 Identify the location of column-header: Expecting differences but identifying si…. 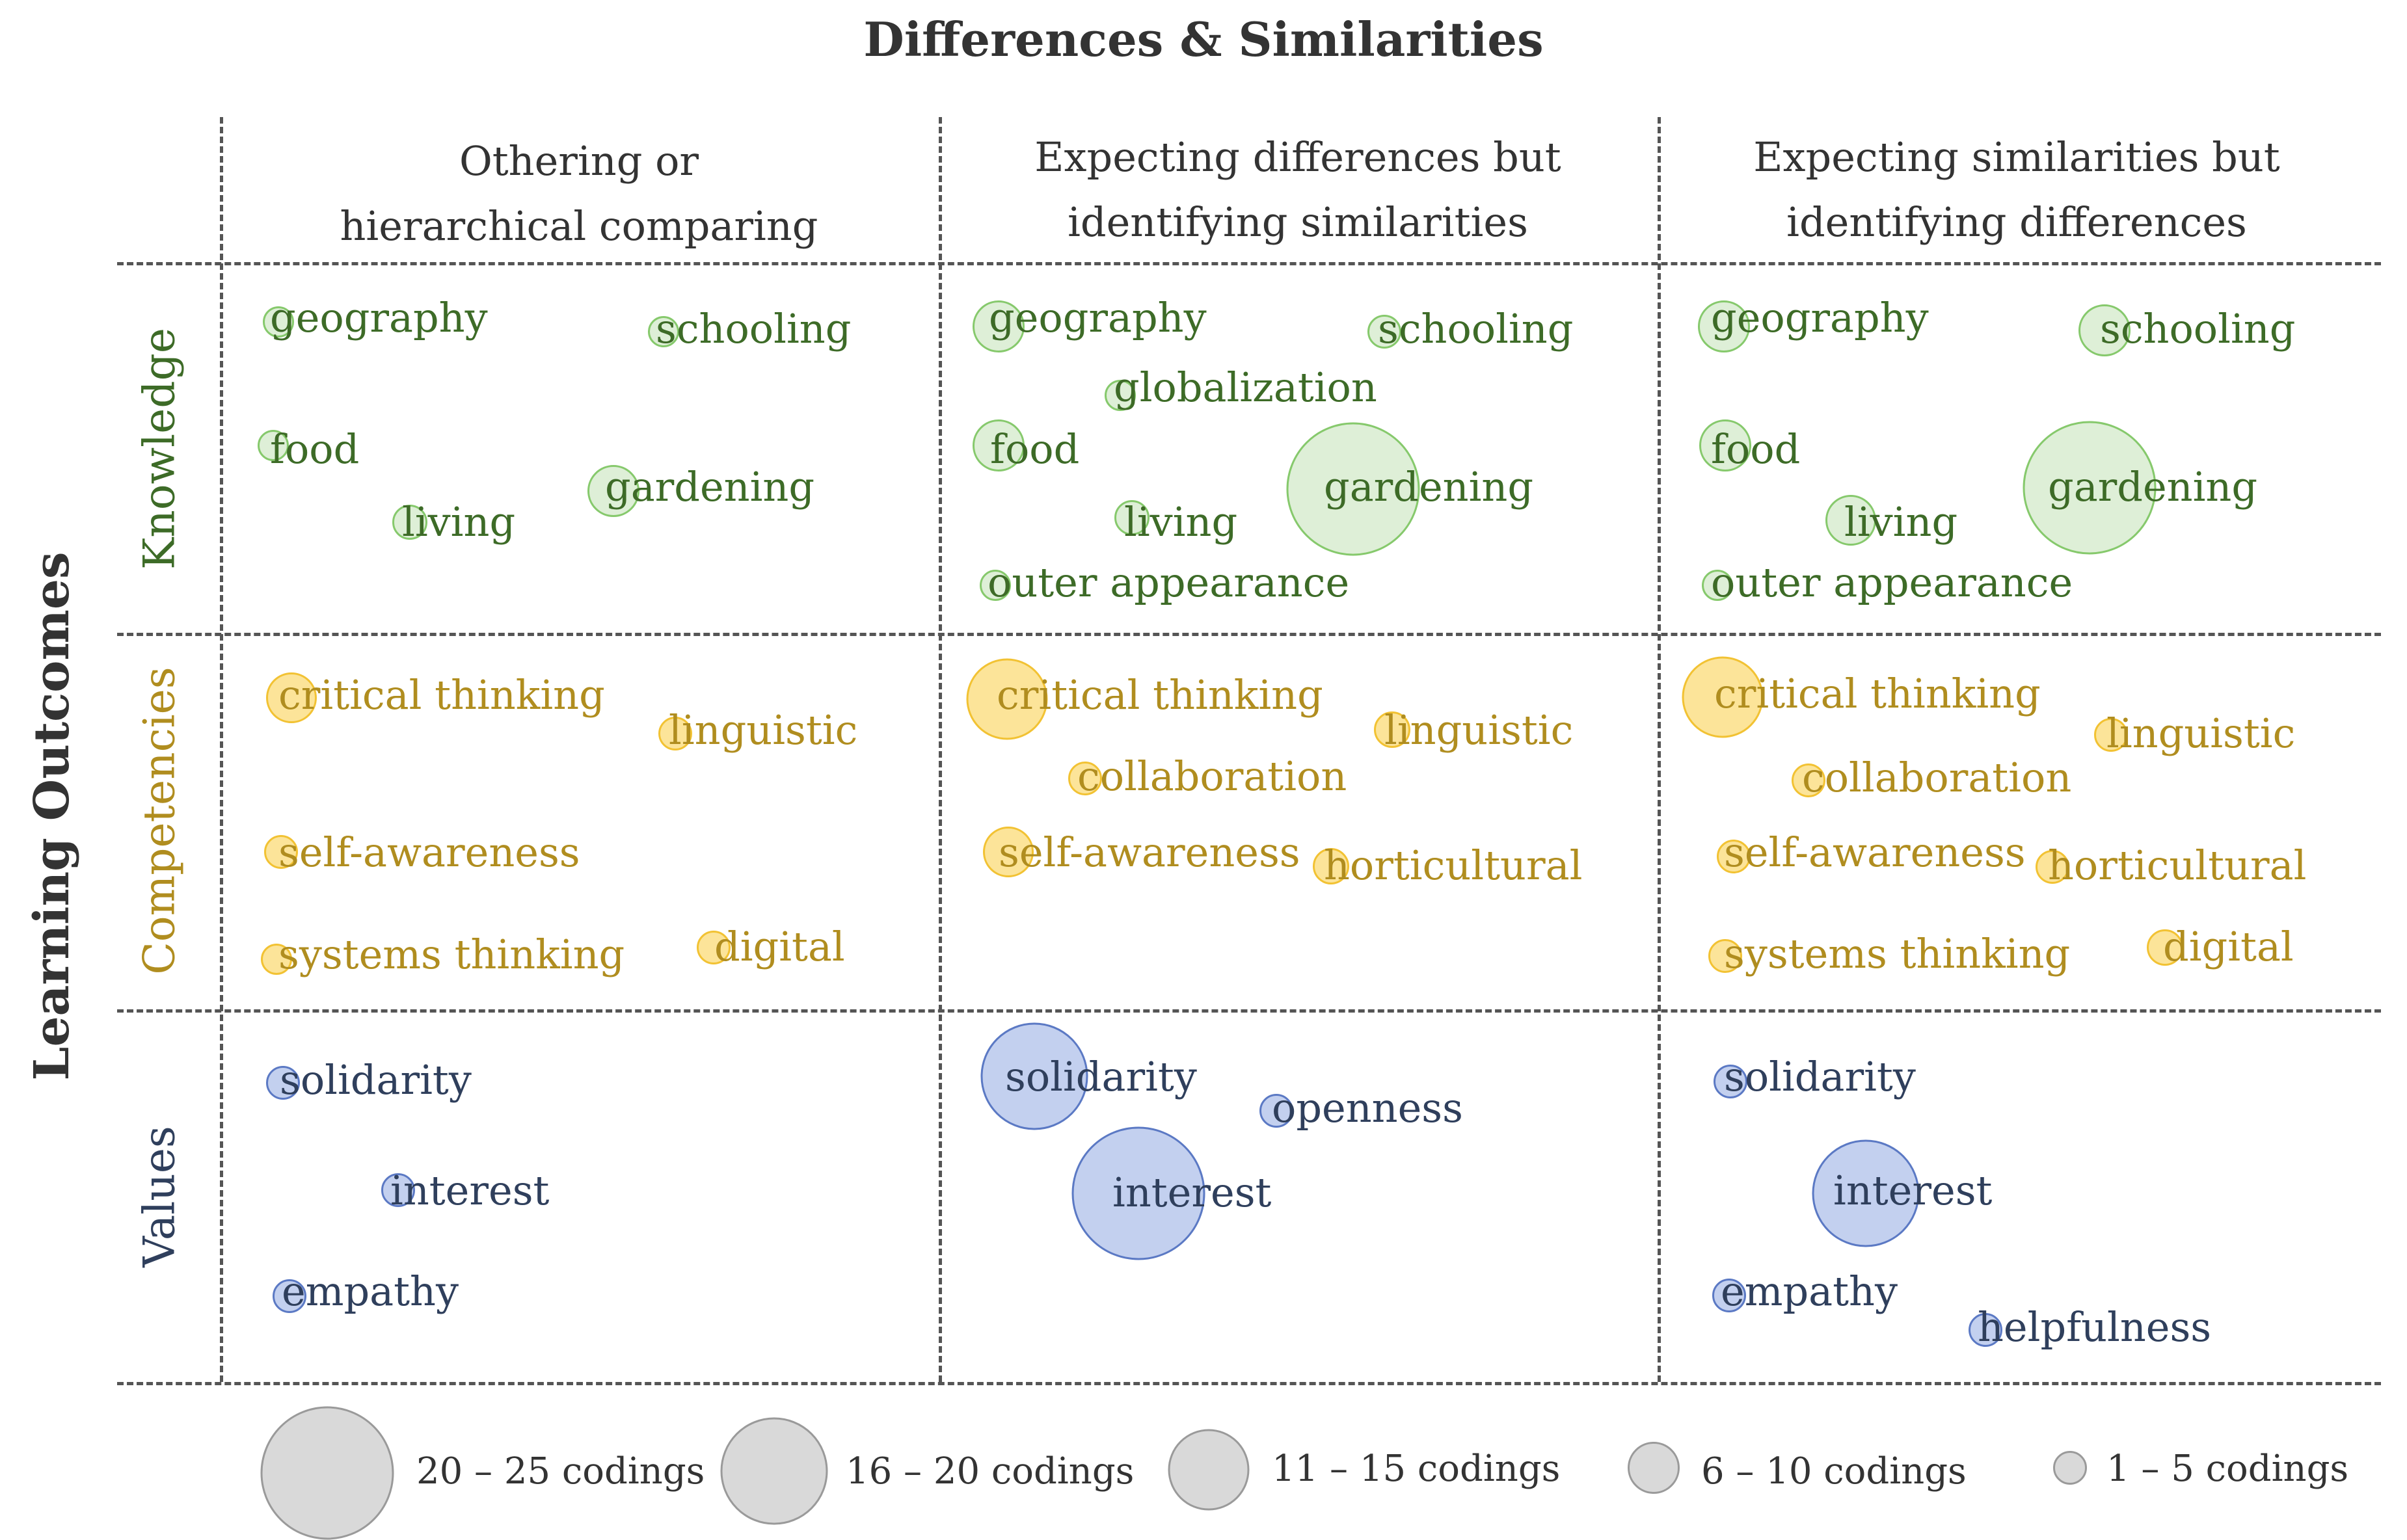
(1298, 190).